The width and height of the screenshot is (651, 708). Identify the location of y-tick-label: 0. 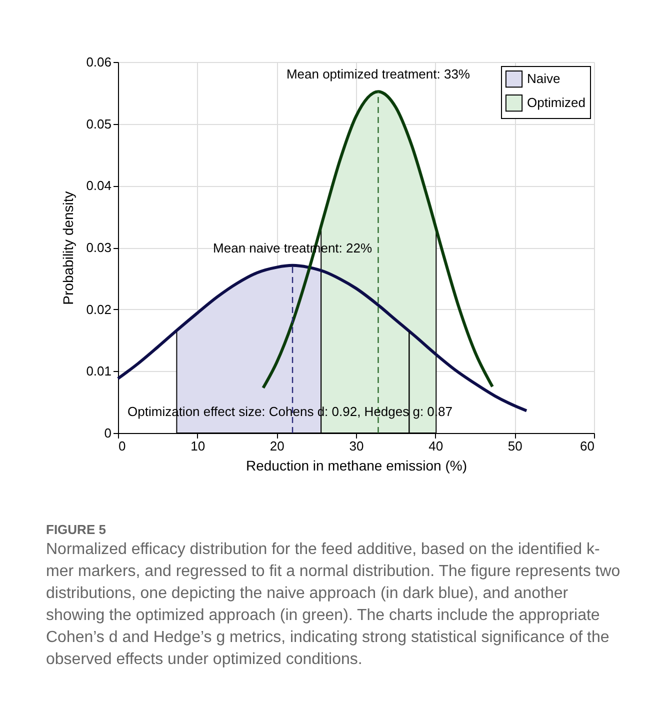
(108, 433).